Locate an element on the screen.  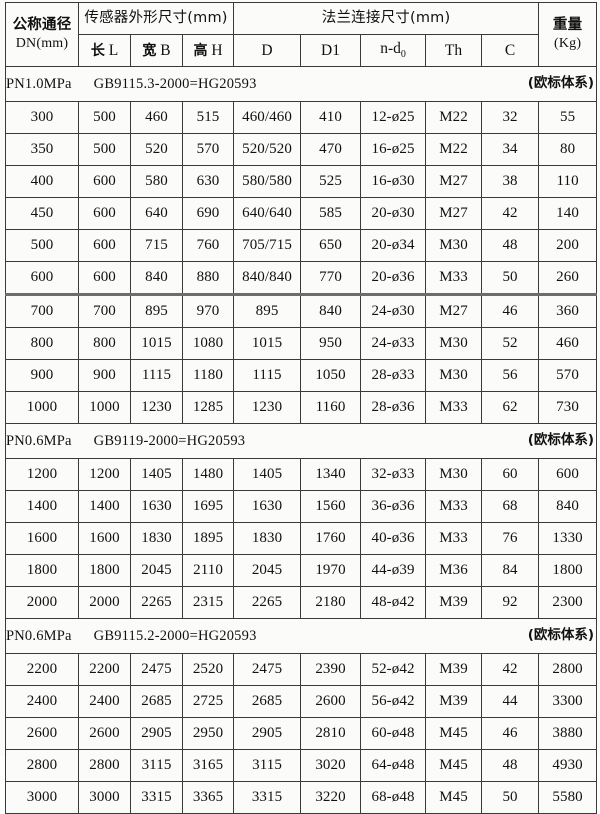
cell-d: 840/840 is located at coordinates (267, 278).